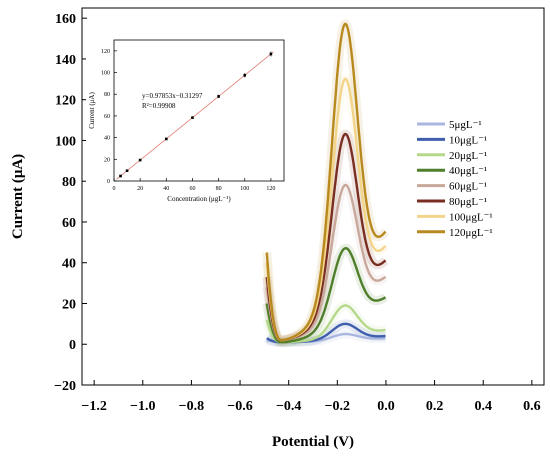 This screenshot has width=550, height=462. What do you see at coordinates (142, 406) in the screenshot?
I see `x-tick-label: −1.0` at bounding box center [142, 406].